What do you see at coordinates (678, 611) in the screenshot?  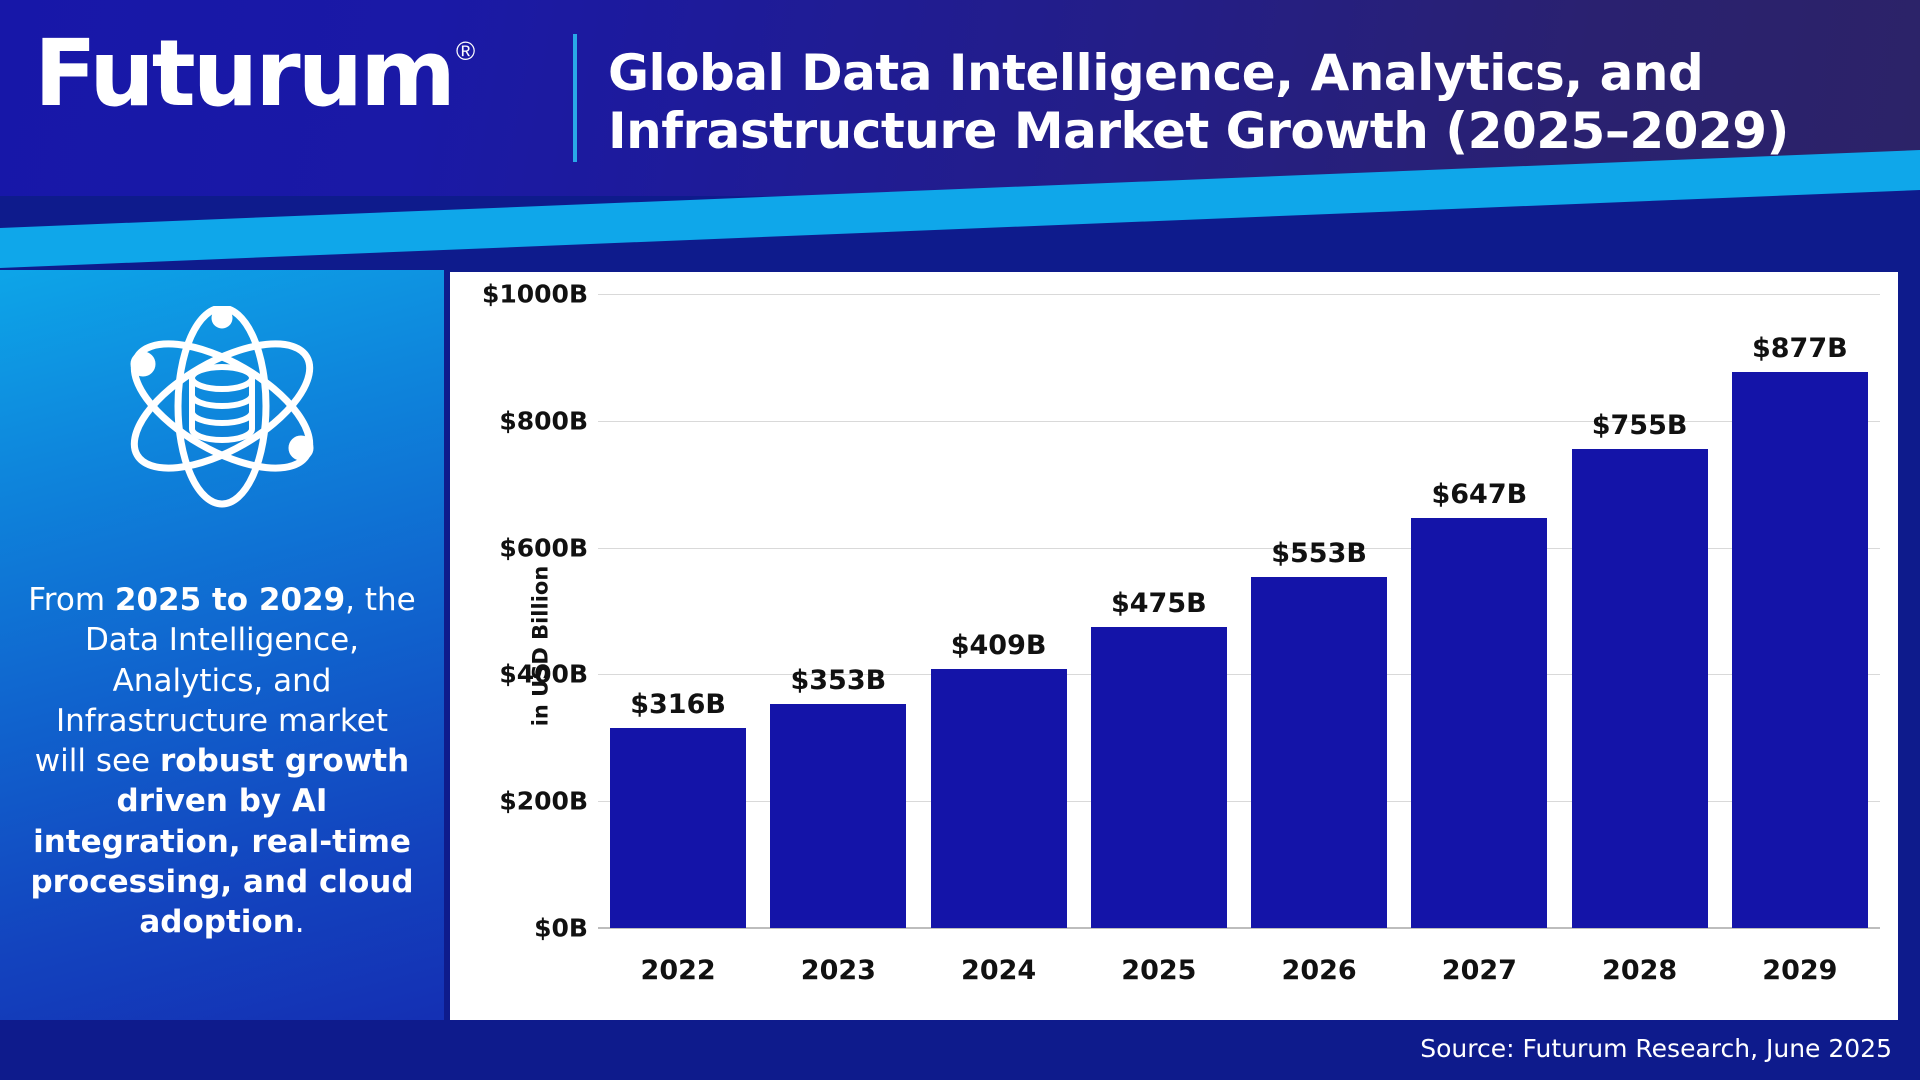 I see `bar-column: $316B` at bounding box center [678, 611].